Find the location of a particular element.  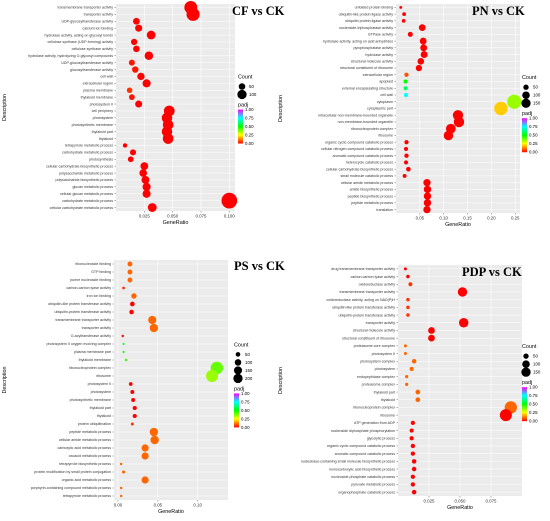

description-label: ATP generation from ADP is located at coordinates (375, 423).